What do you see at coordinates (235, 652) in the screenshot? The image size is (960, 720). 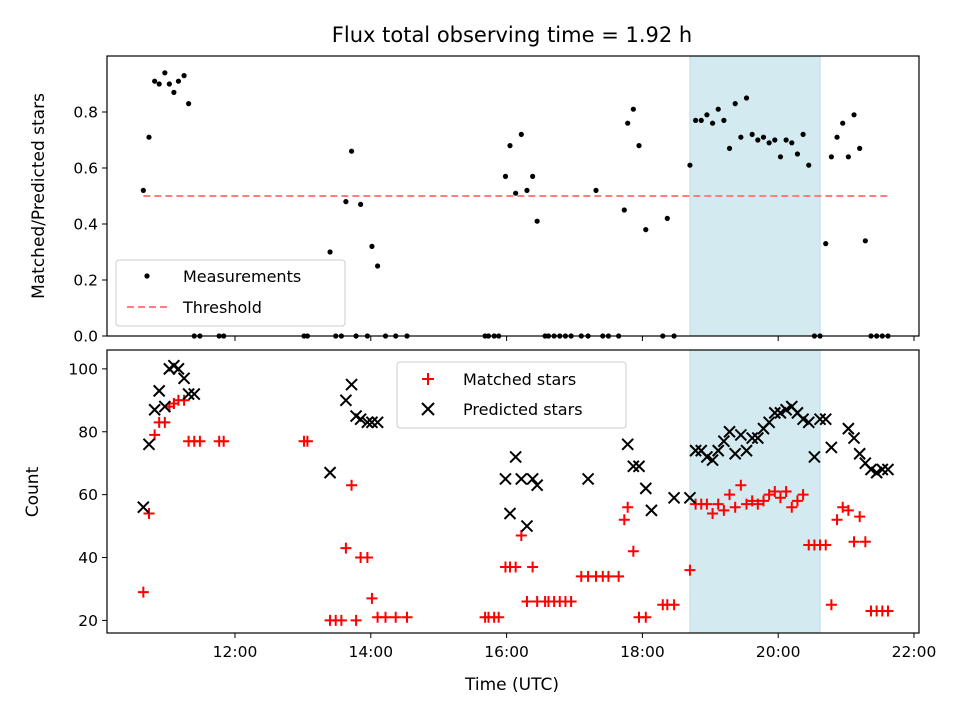 I see `x-tick-label: 12:00` at bounding box center [235, 652].